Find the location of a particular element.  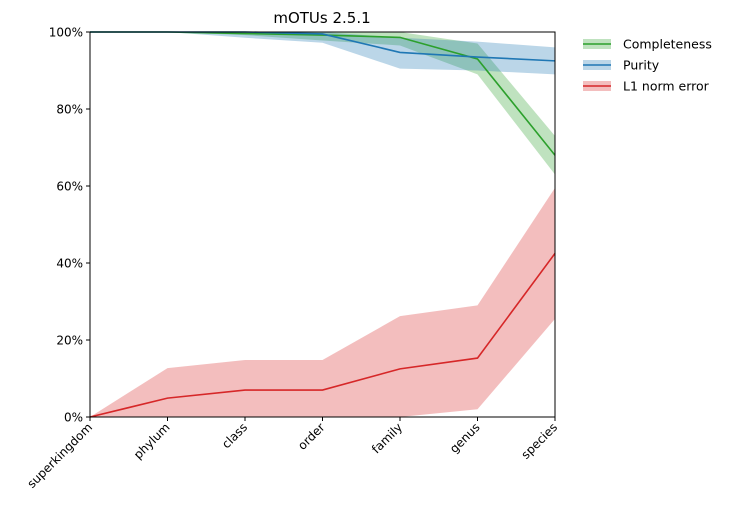

legend-label: Purity is located at coordinates (641, 65).